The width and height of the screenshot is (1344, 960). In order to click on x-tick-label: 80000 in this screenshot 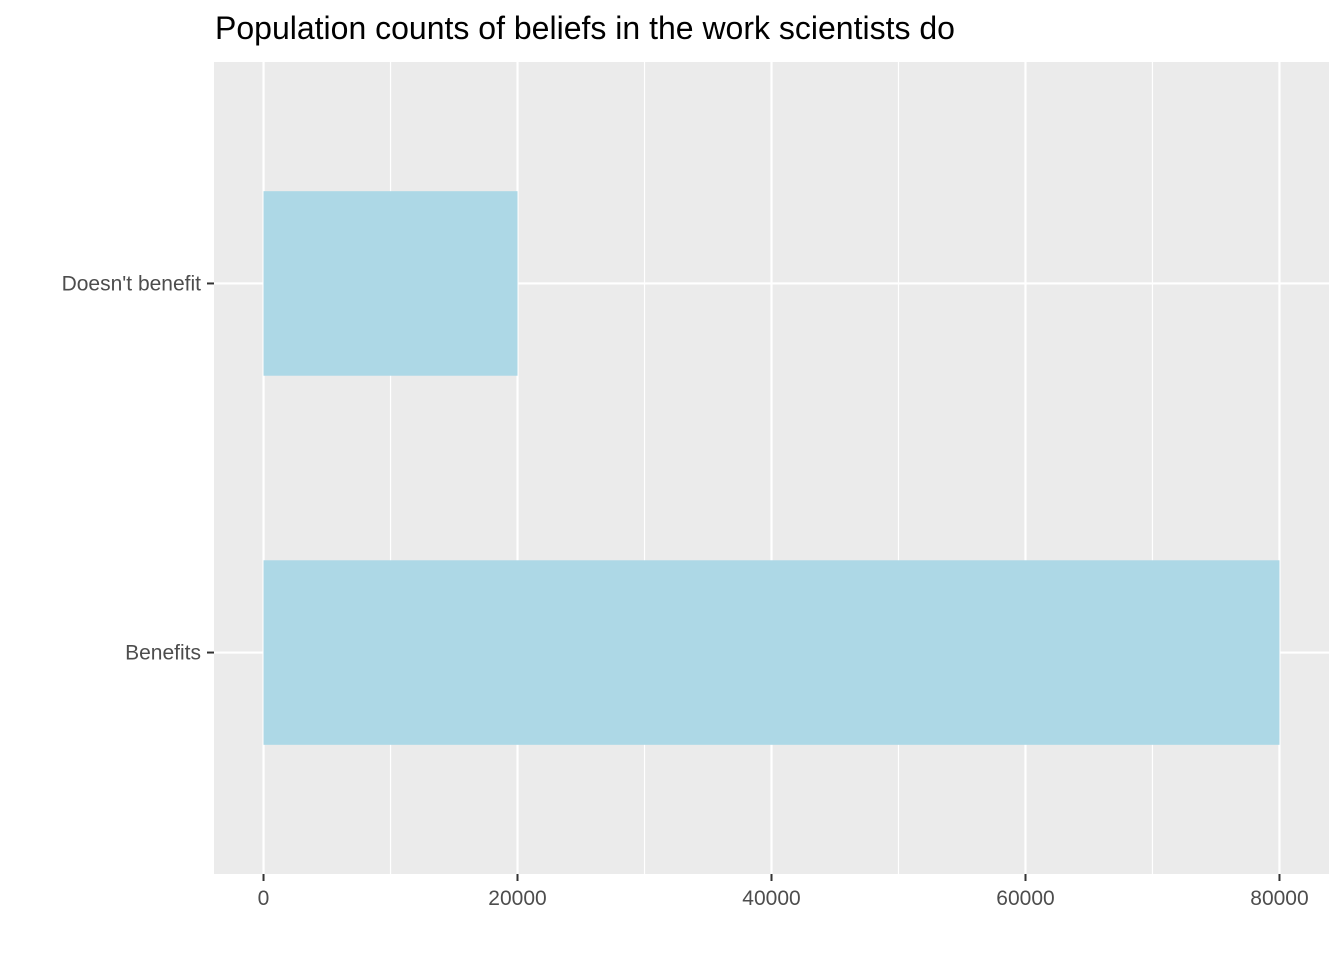, I will do `click(1279, 898)`.